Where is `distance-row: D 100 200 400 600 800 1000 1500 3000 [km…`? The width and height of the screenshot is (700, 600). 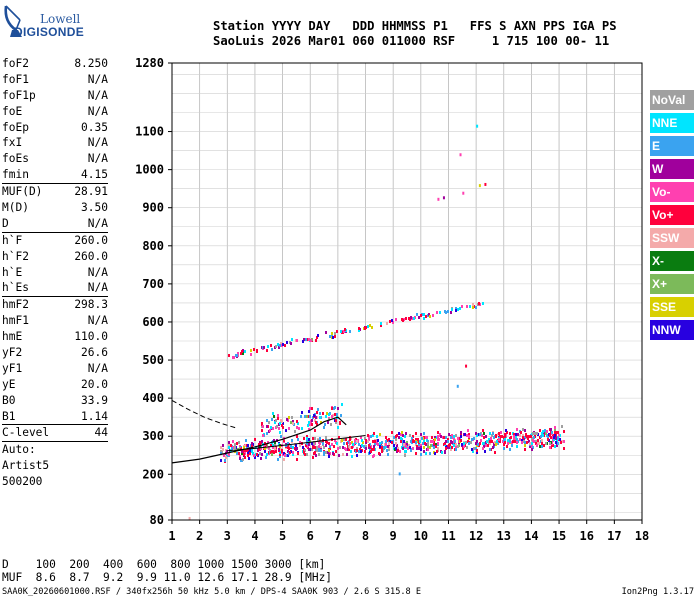
distance-row: D 100 200 400 600 800 1000 1500 3000 [km… is located at coordinates (164, 564).